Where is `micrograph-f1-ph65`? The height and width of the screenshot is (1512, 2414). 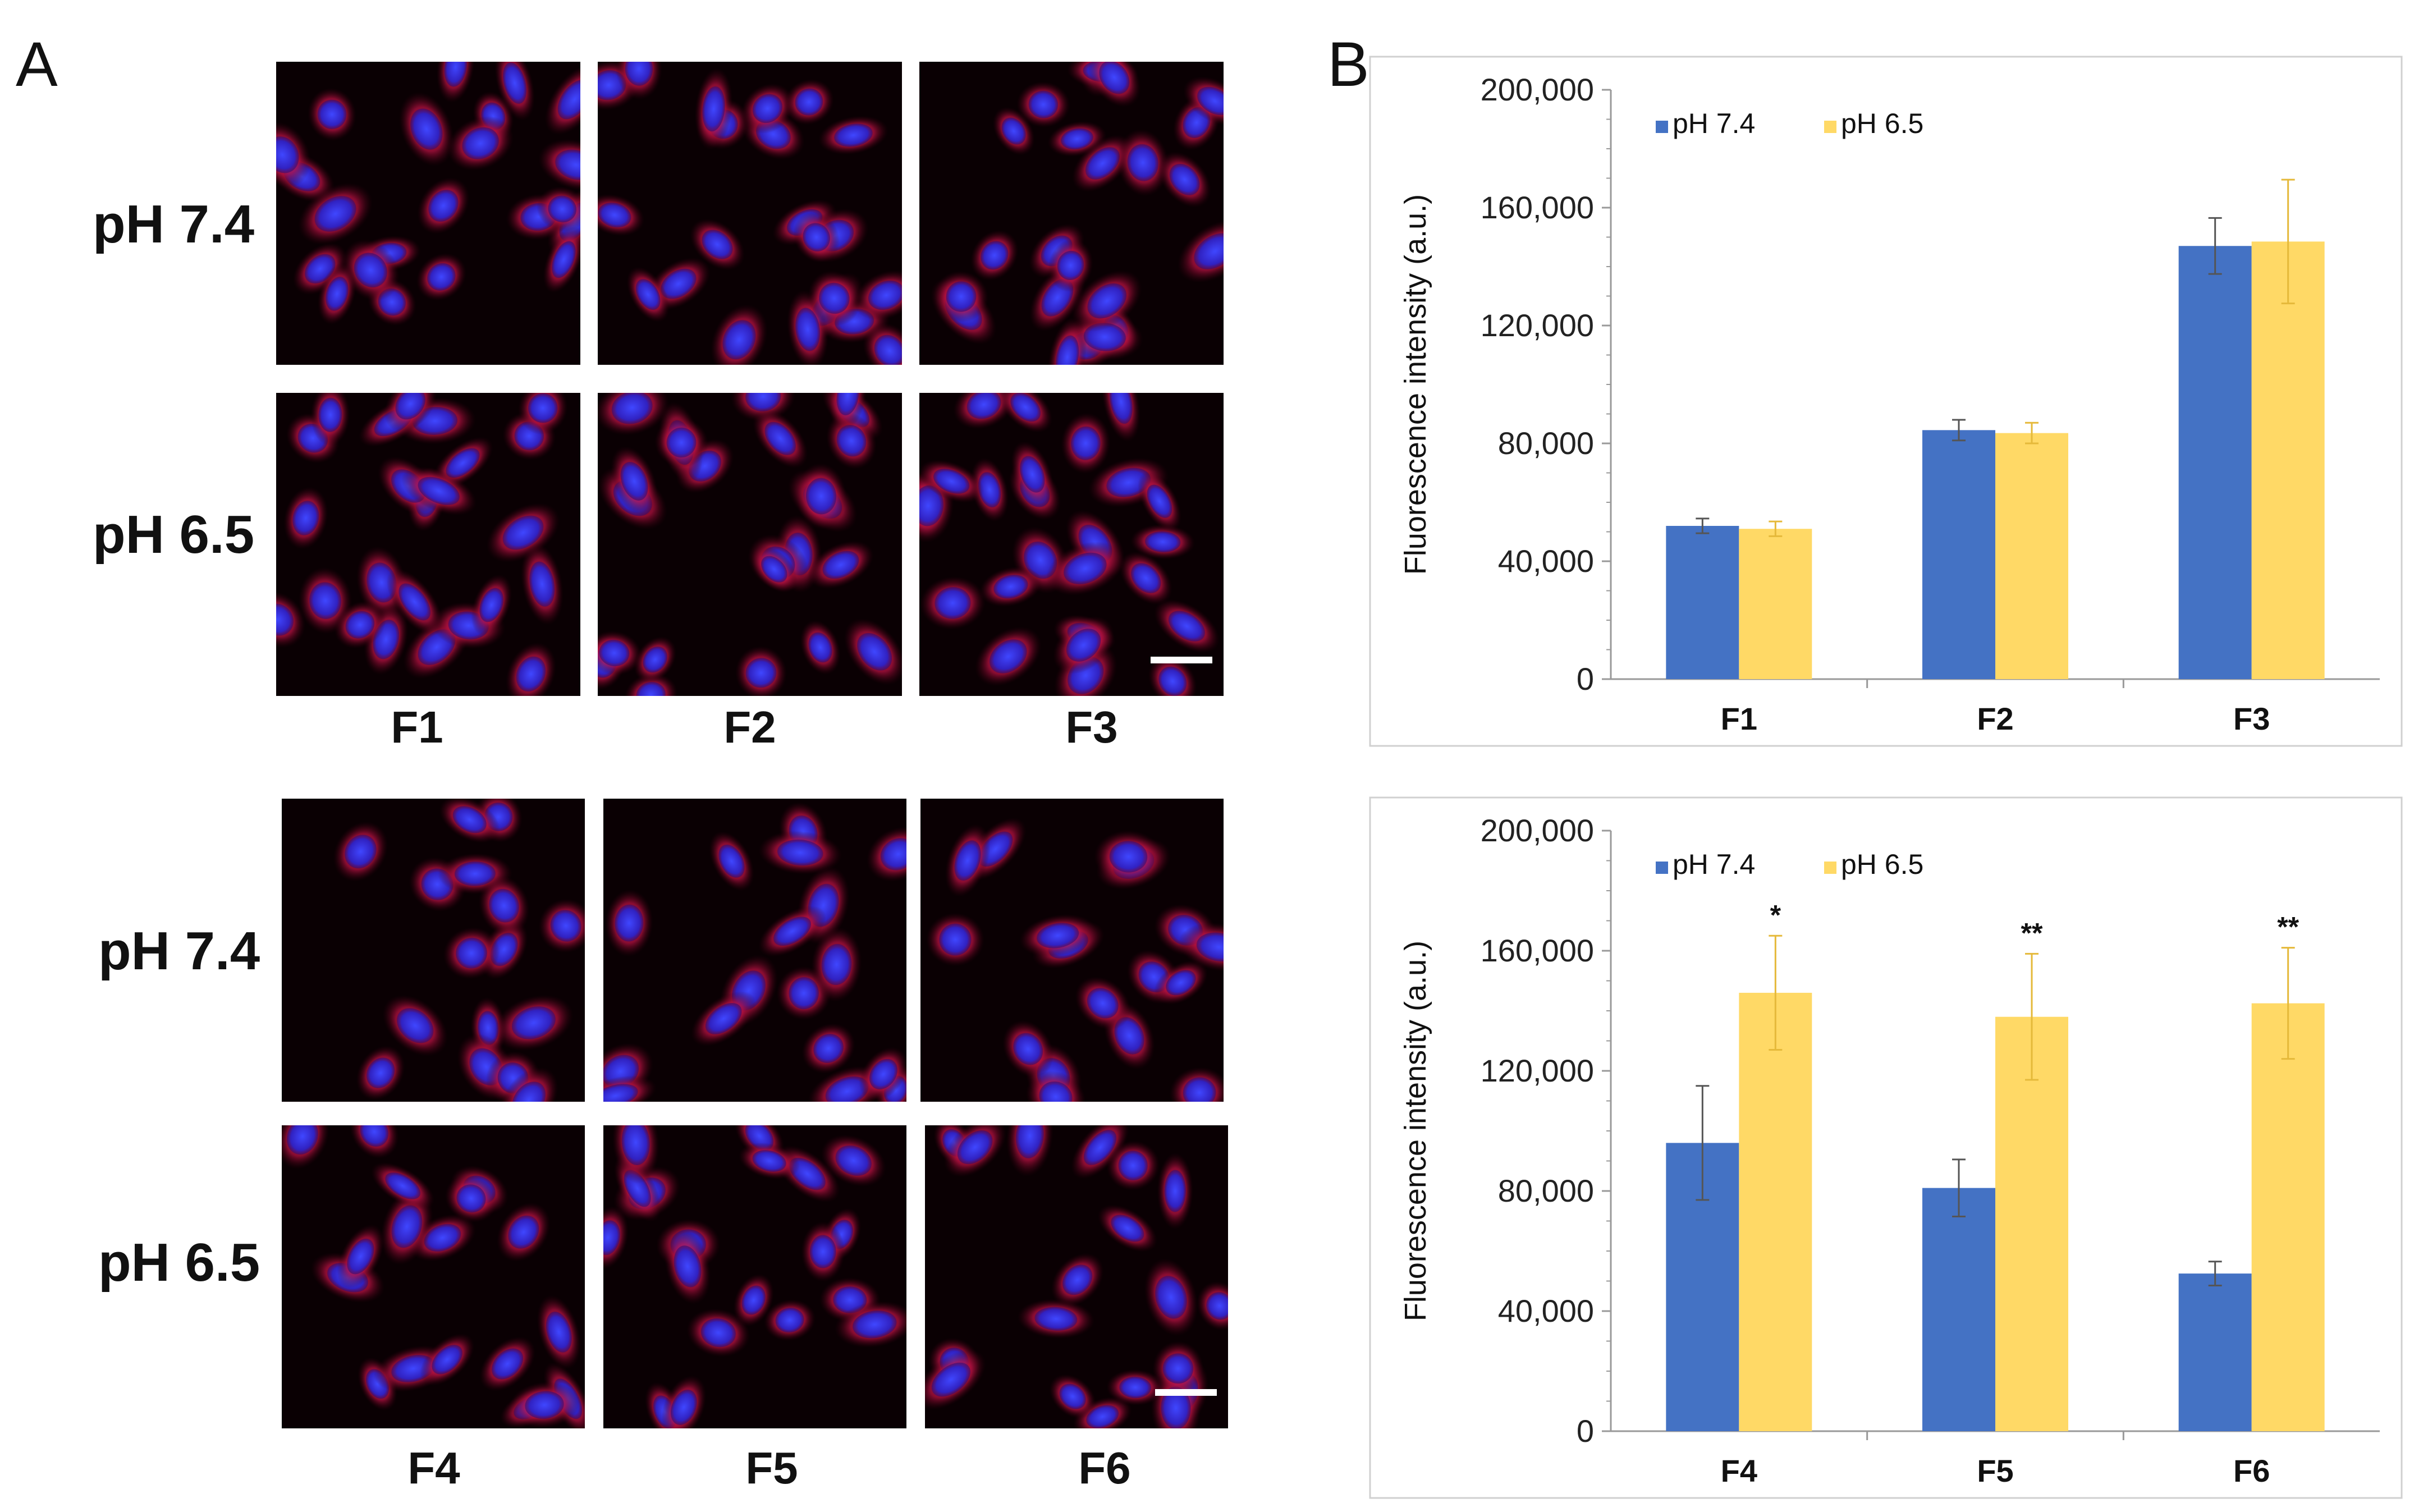 micrograph-f1-ph65 is located at coordinates (428, 544).